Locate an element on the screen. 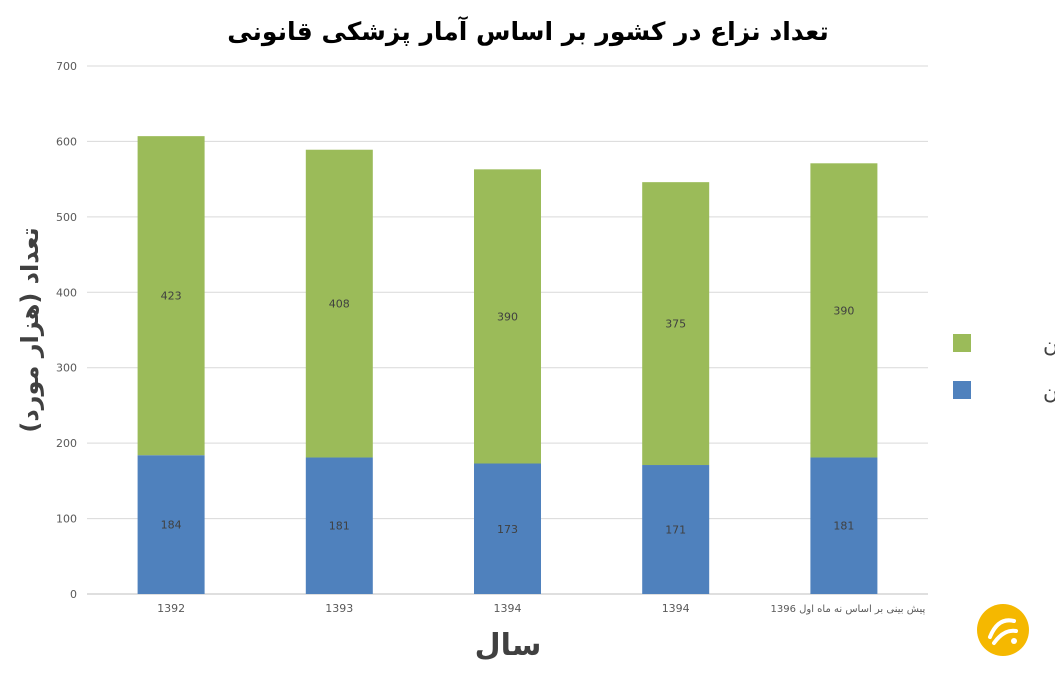  data-label: 408 is located at coordinates (339, 304).